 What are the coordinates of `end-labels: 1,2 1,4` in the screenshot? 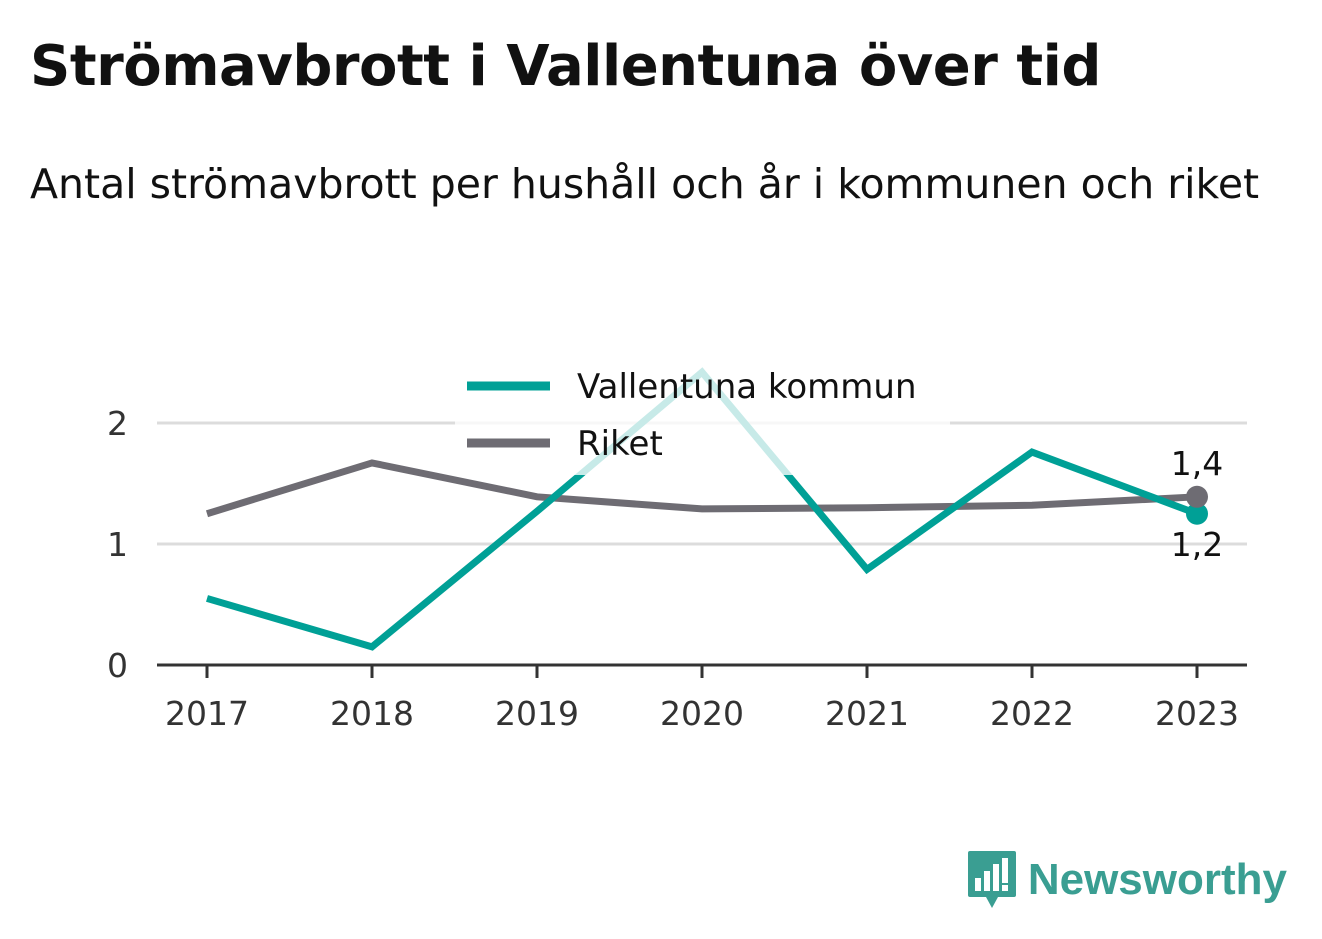 It's located at (1197, 504).